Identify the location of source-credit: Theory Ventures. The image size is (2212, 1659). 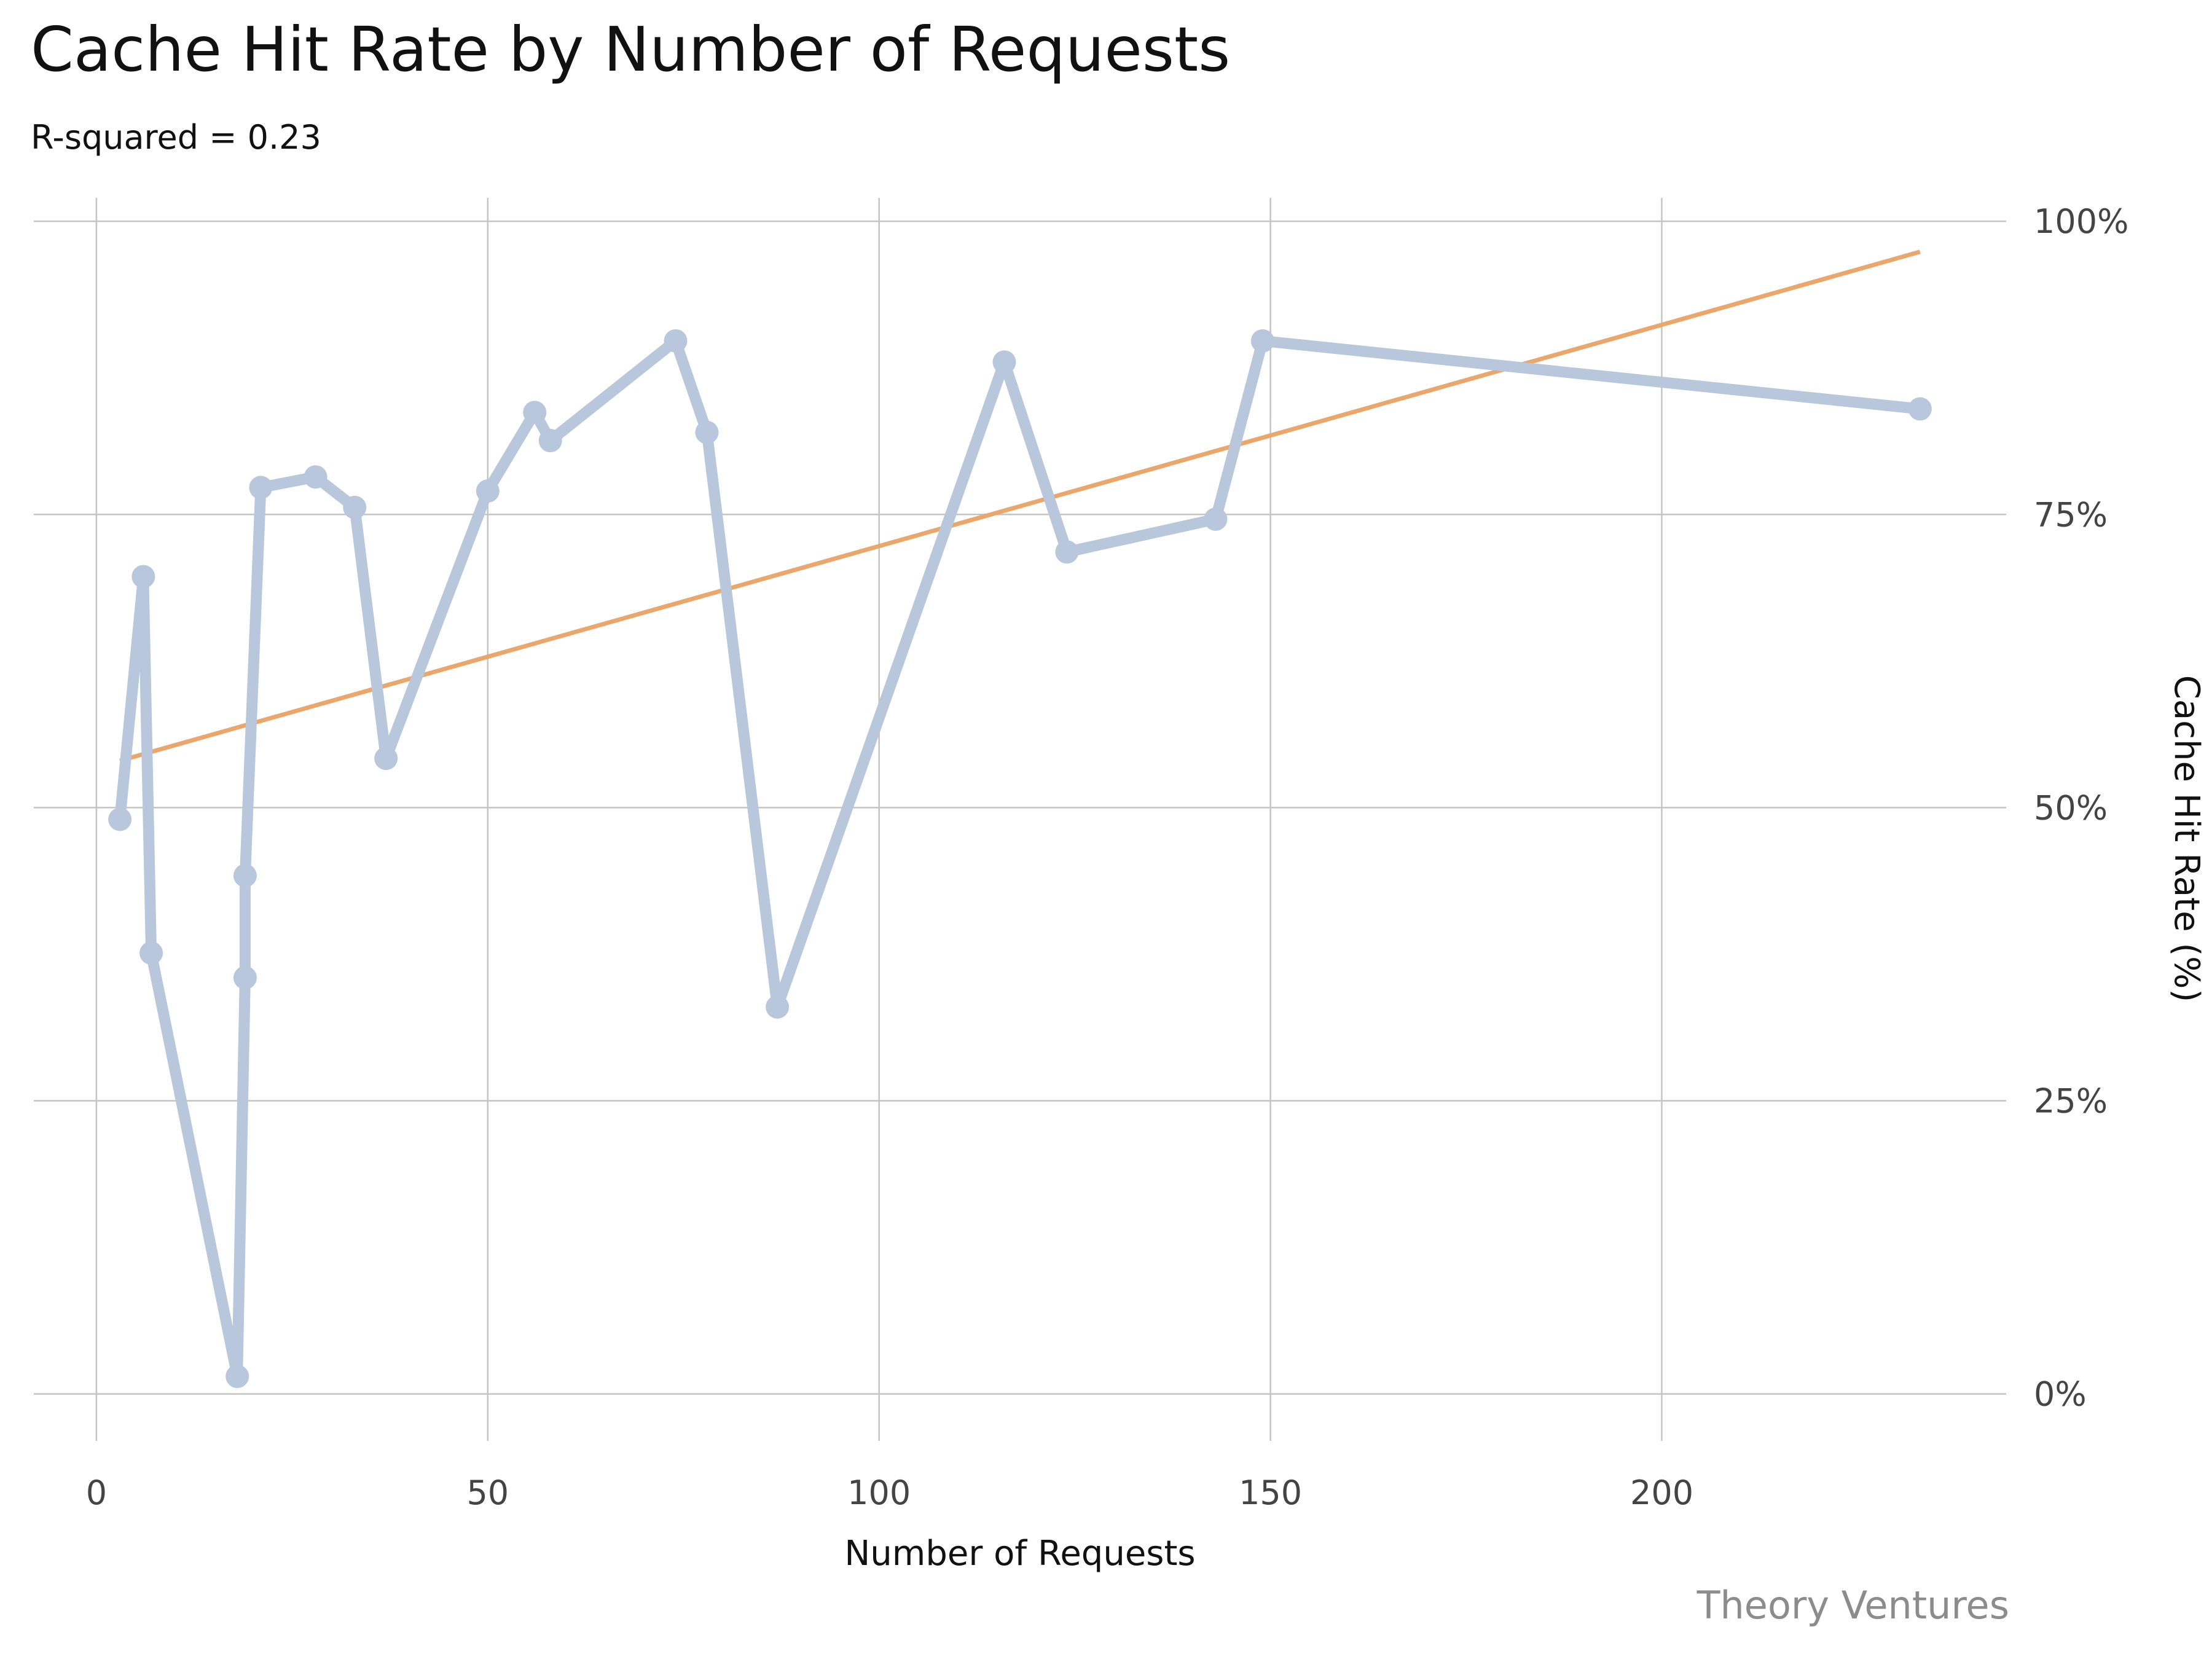
(1852, 1605).